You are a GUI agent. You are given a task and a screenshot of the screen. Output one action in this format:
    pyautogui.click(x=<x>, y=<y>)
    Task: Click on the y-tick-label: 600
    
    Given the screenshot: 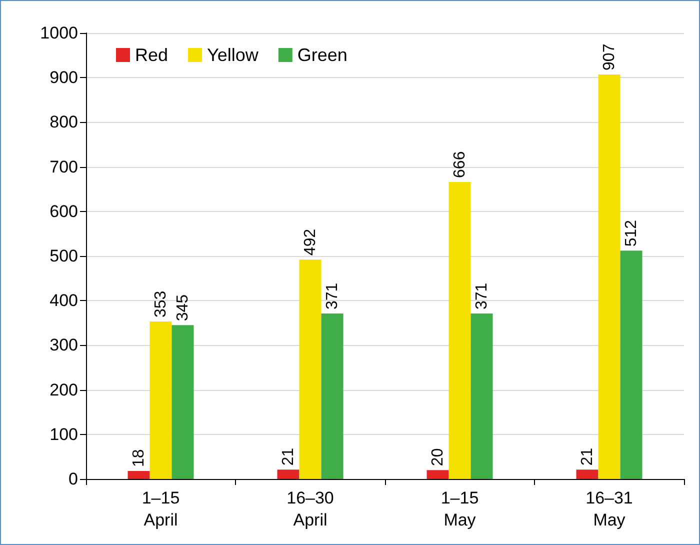 What is the action you would take?
    pyautogui.click(x=64, y=211)
    